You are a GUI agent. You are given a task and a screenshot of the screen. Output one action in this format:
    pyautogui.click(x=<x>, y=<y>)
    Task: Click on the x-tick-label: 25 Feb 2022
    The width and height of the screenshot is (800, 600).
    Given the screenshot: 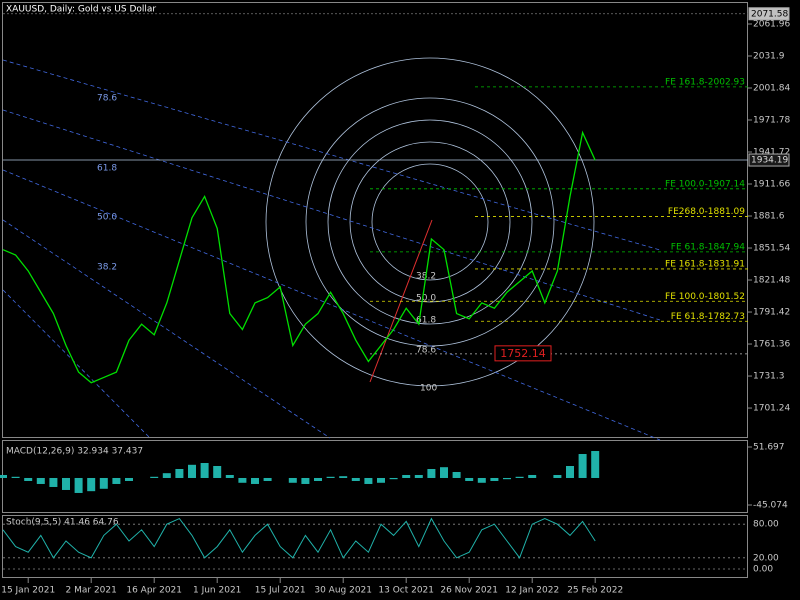 What is the action you would take?
    pyautogui.click(x=595, y=591)
    